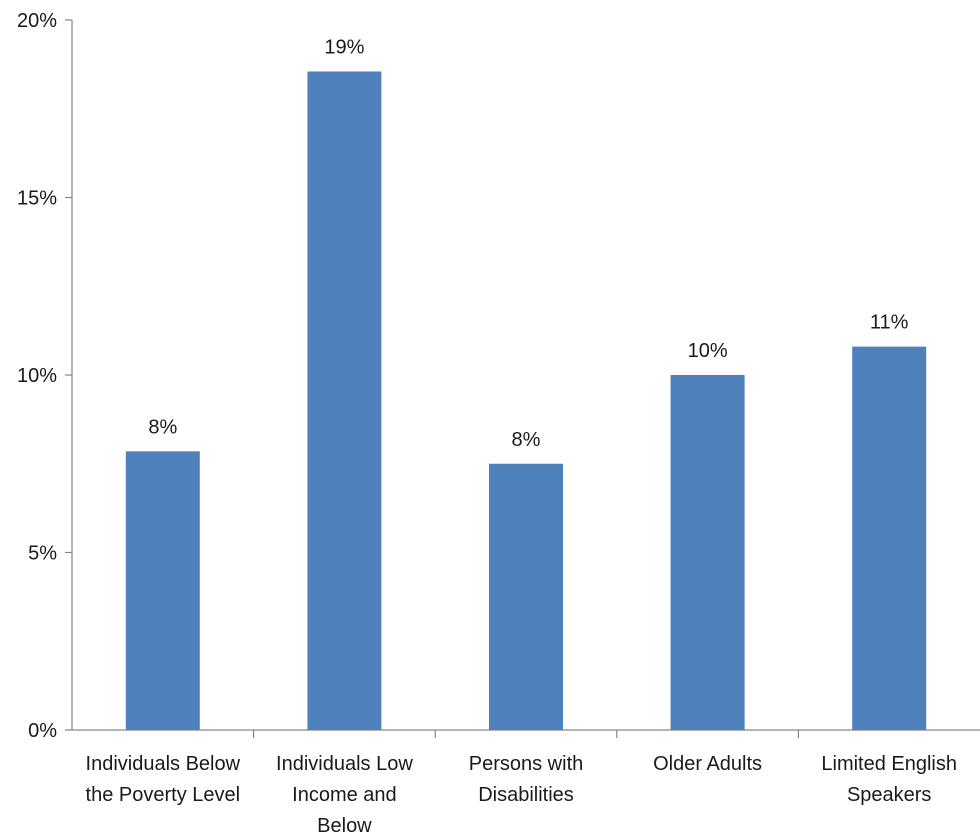 This screenshot has height=837, width=980. Describe the element at coordinates (526, 733) in the screenshot. I see `x-axis` at that location.